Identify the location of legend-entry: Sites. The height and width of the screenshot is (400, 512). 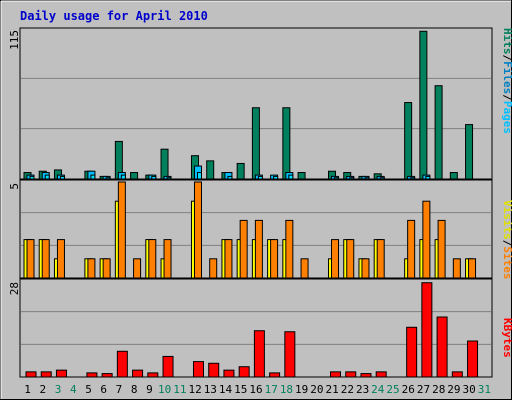
(506, 262).